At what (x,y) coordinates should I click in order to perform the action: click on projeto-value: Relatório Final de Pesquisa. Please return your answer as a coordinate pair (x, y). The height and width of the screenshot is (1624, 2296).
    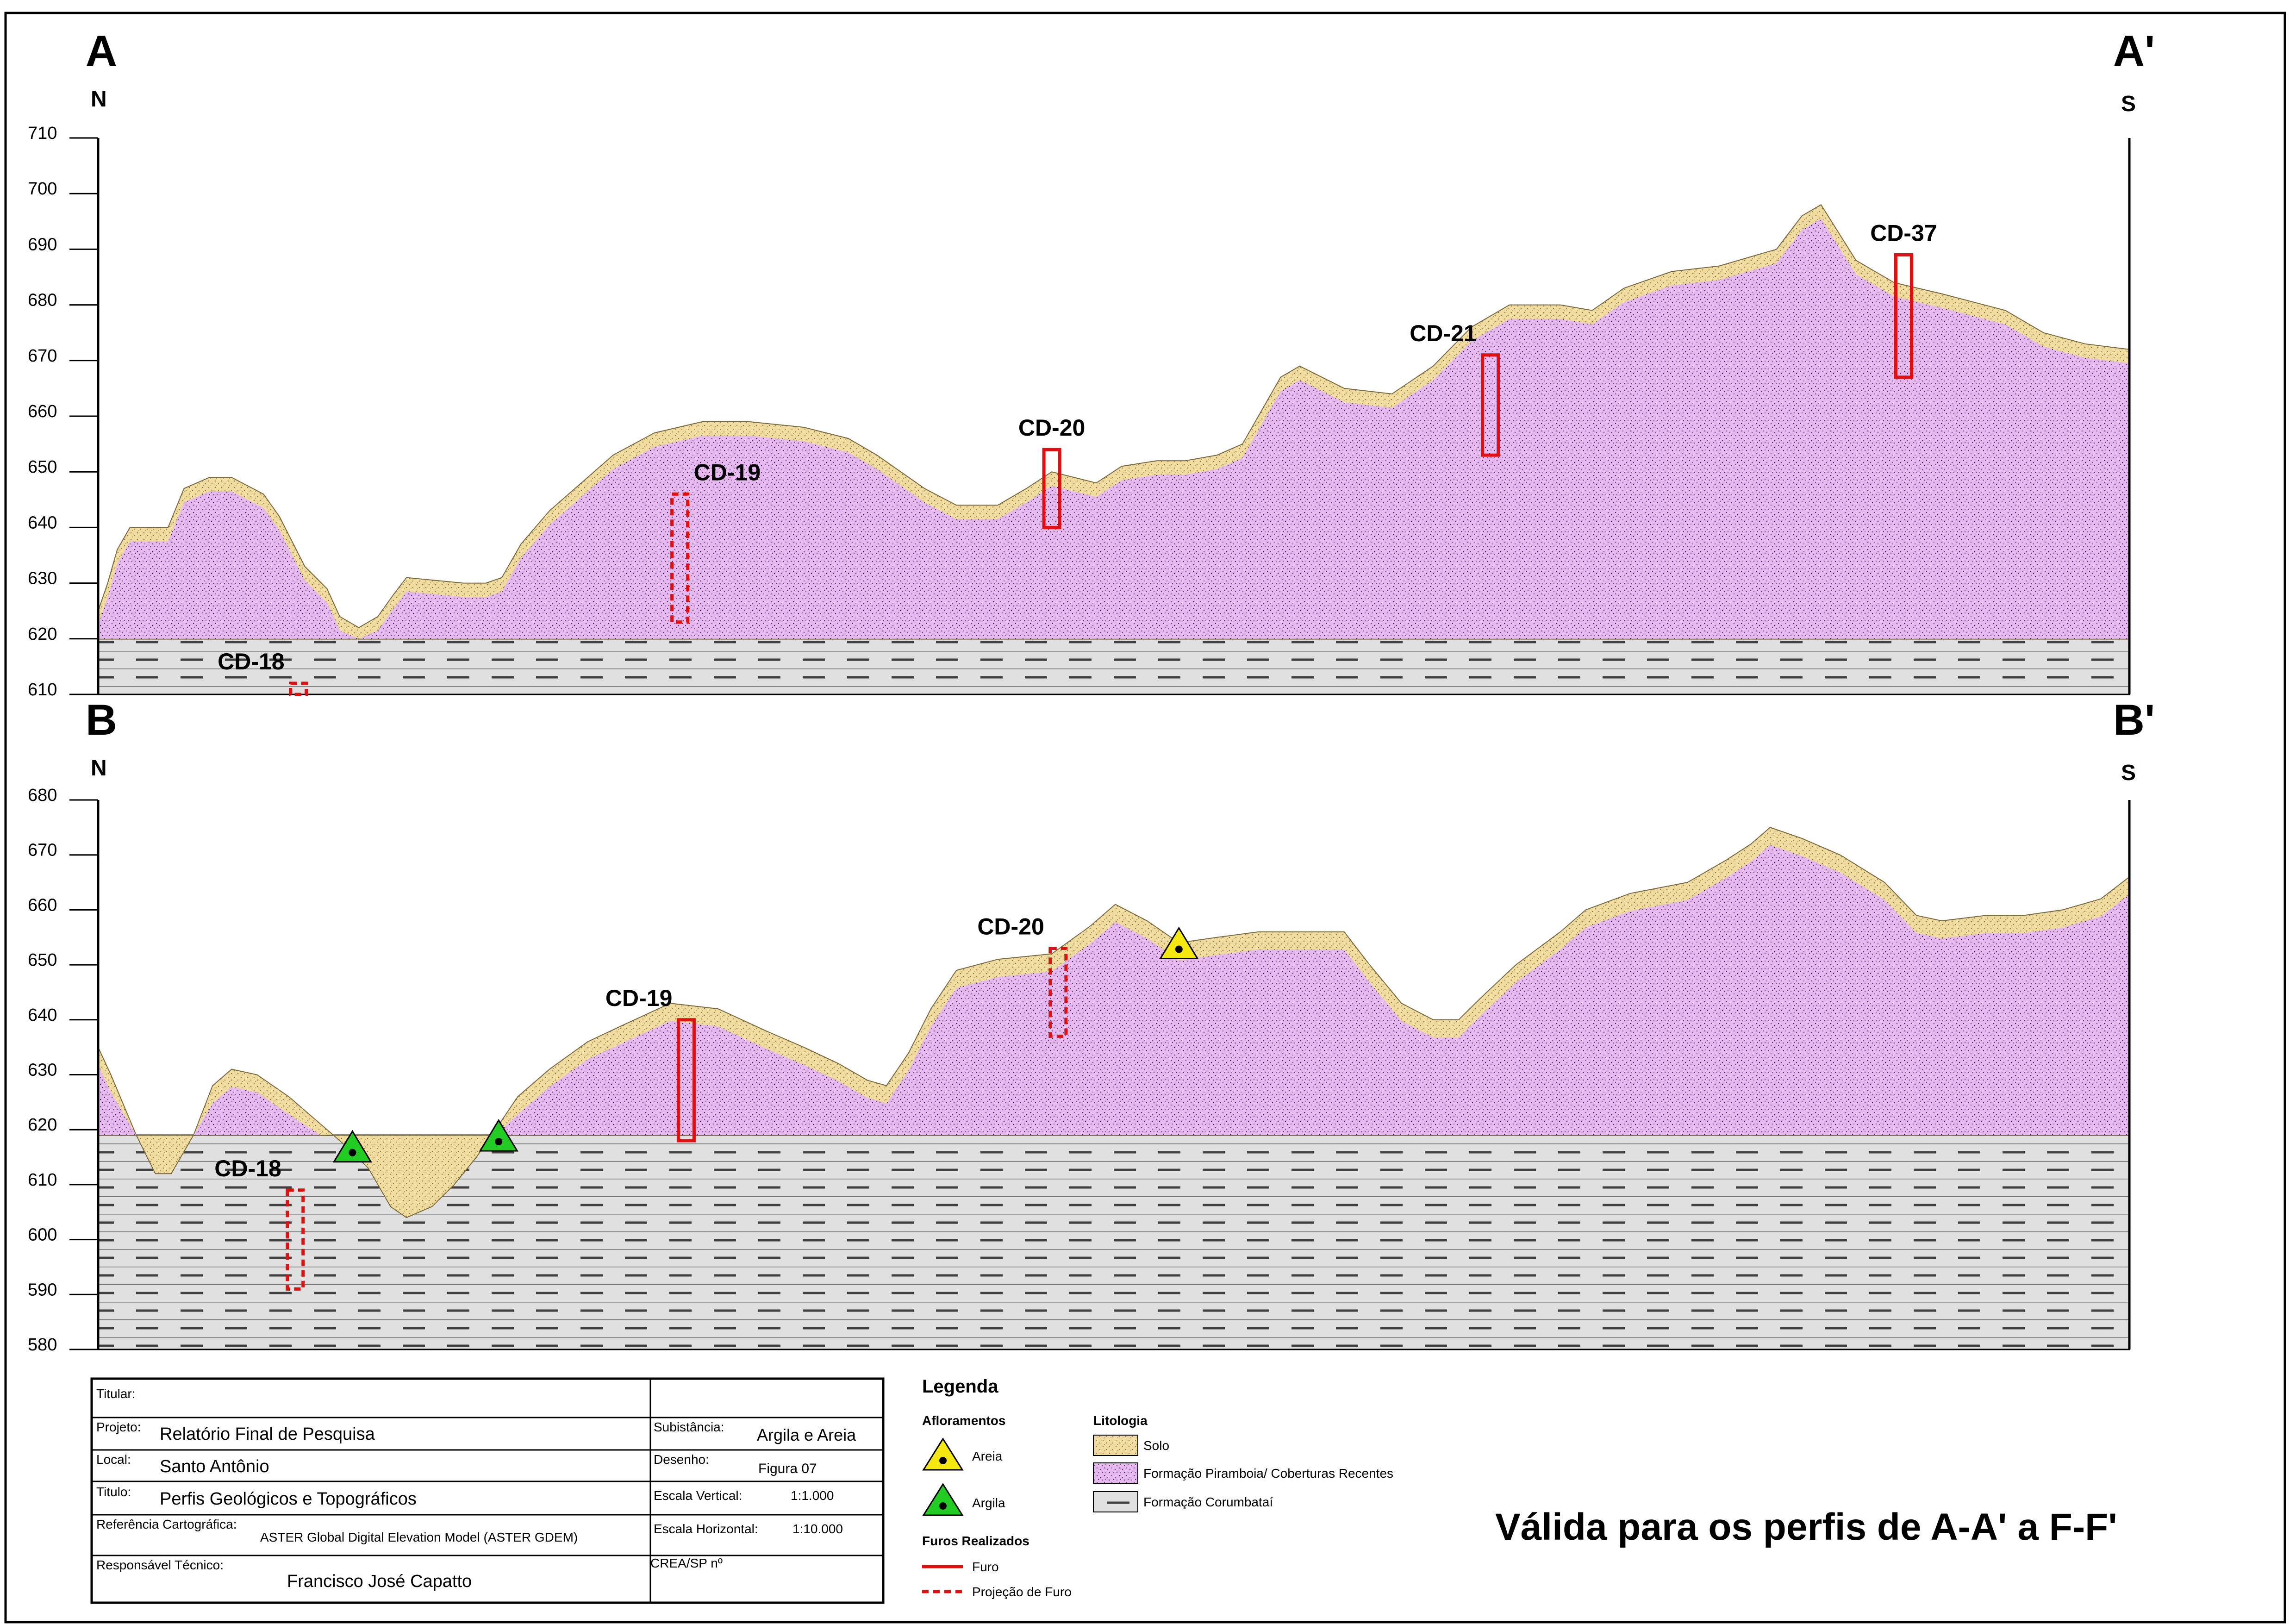
    Looking at the image, I should click on (267, 1434).